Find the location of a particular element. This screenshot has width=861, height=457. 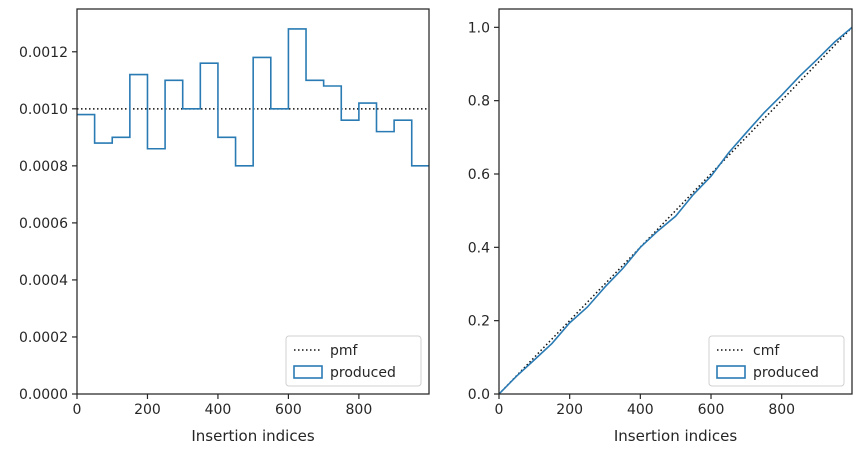

cmf-x-tick-label: 200 is located at coordinates (569, 410).